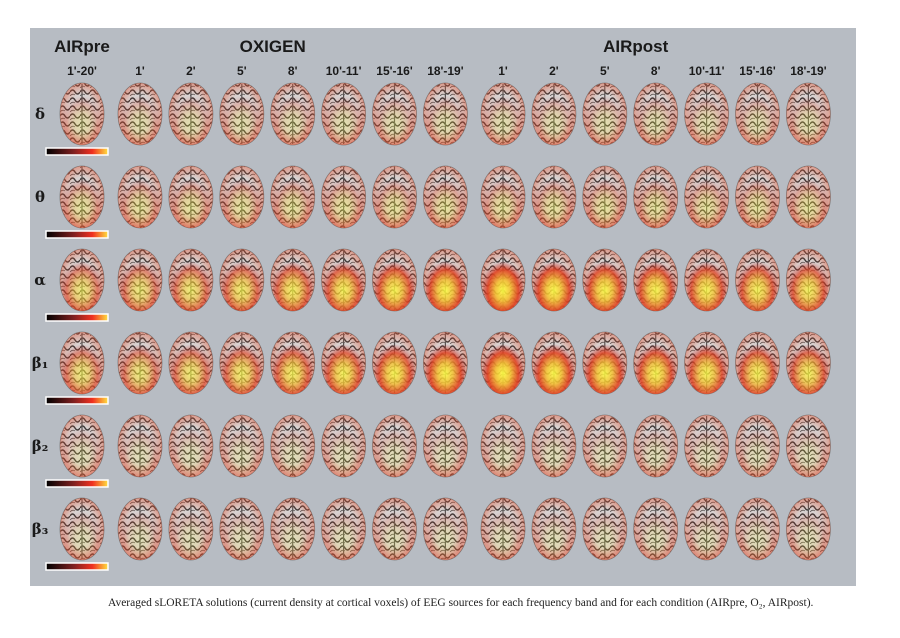 The width and height of the screenshot is (900, 638). Describe the element at coordinates (40, 363) in the screenshot. I see `band-label: β₁` at that location.